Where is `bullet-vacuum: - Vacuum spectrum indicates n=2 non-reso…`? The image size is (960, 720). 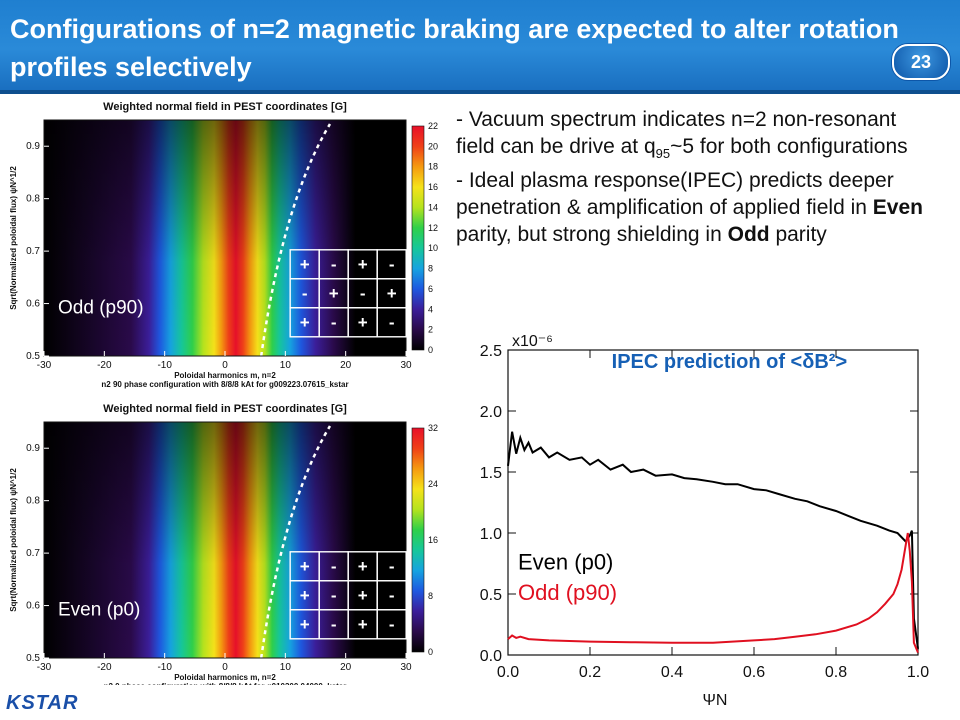
bullet-vacuum: - Vacuum spectrum indicates n=2 non-reso… is located at coordinates (691, 136).